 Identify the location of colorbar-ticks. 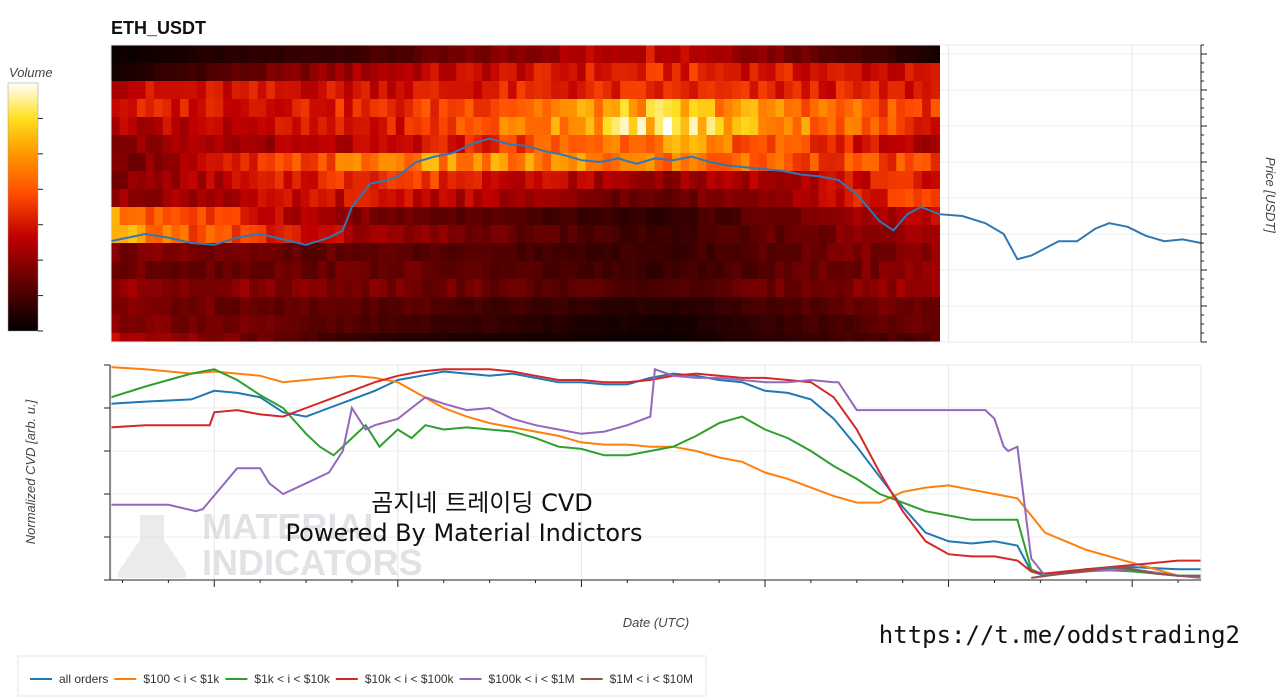
(40, 224).